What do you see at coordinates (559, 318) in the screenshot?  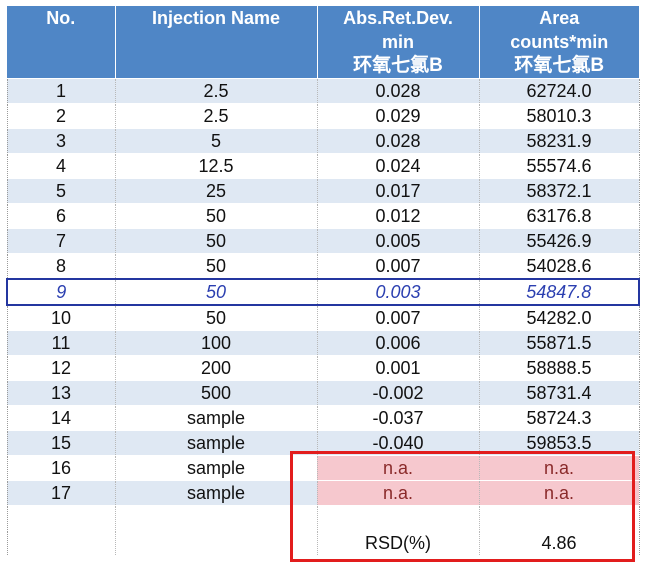 I see `cell-area: 54282.0` at bounding box center [559, 318].